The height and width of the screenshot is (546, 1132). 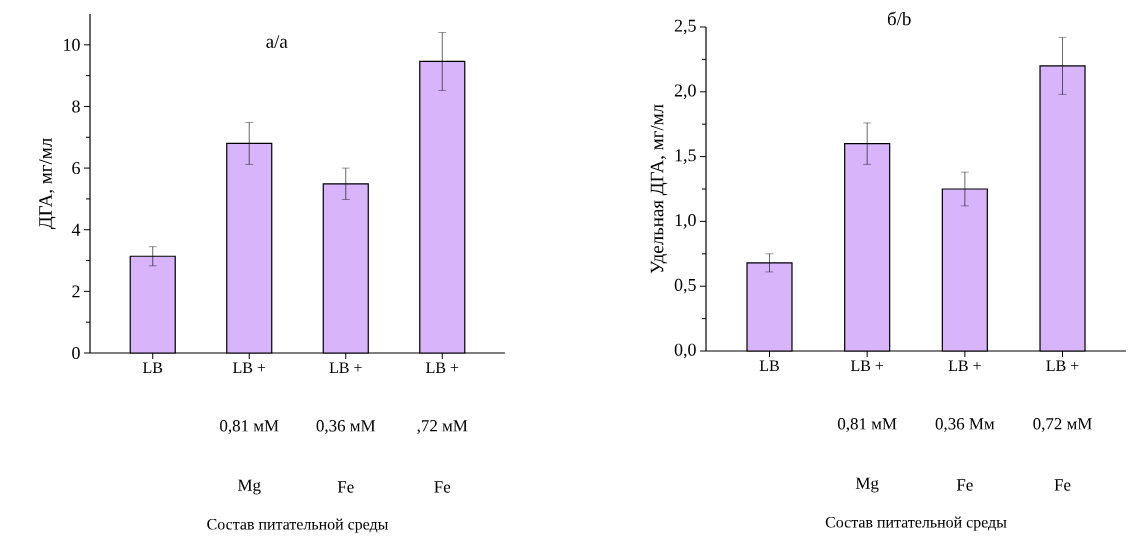 What do you see at coordinates (1062, 425) in the screenshot?
I see `text: 0,72 мМ` at bounding box center [1062, 425].